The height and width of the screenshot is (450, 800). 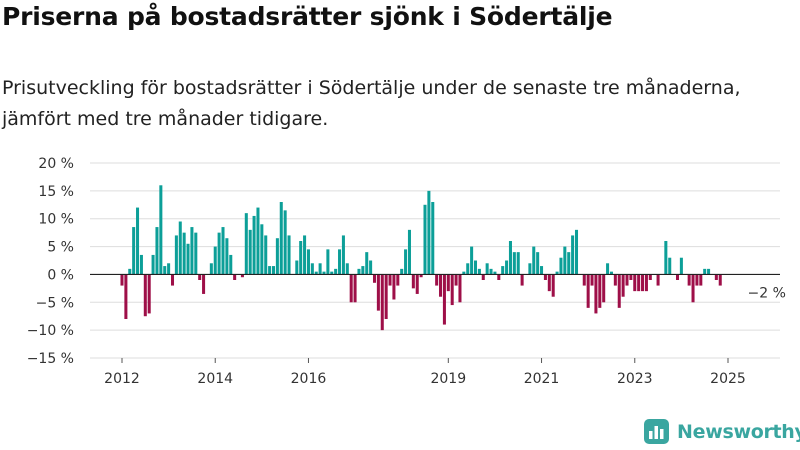 What do you see at coordinates (56, 220) in the screenshot?
I see `y-tick-label: 10 %` at bounding box center [56, 220].